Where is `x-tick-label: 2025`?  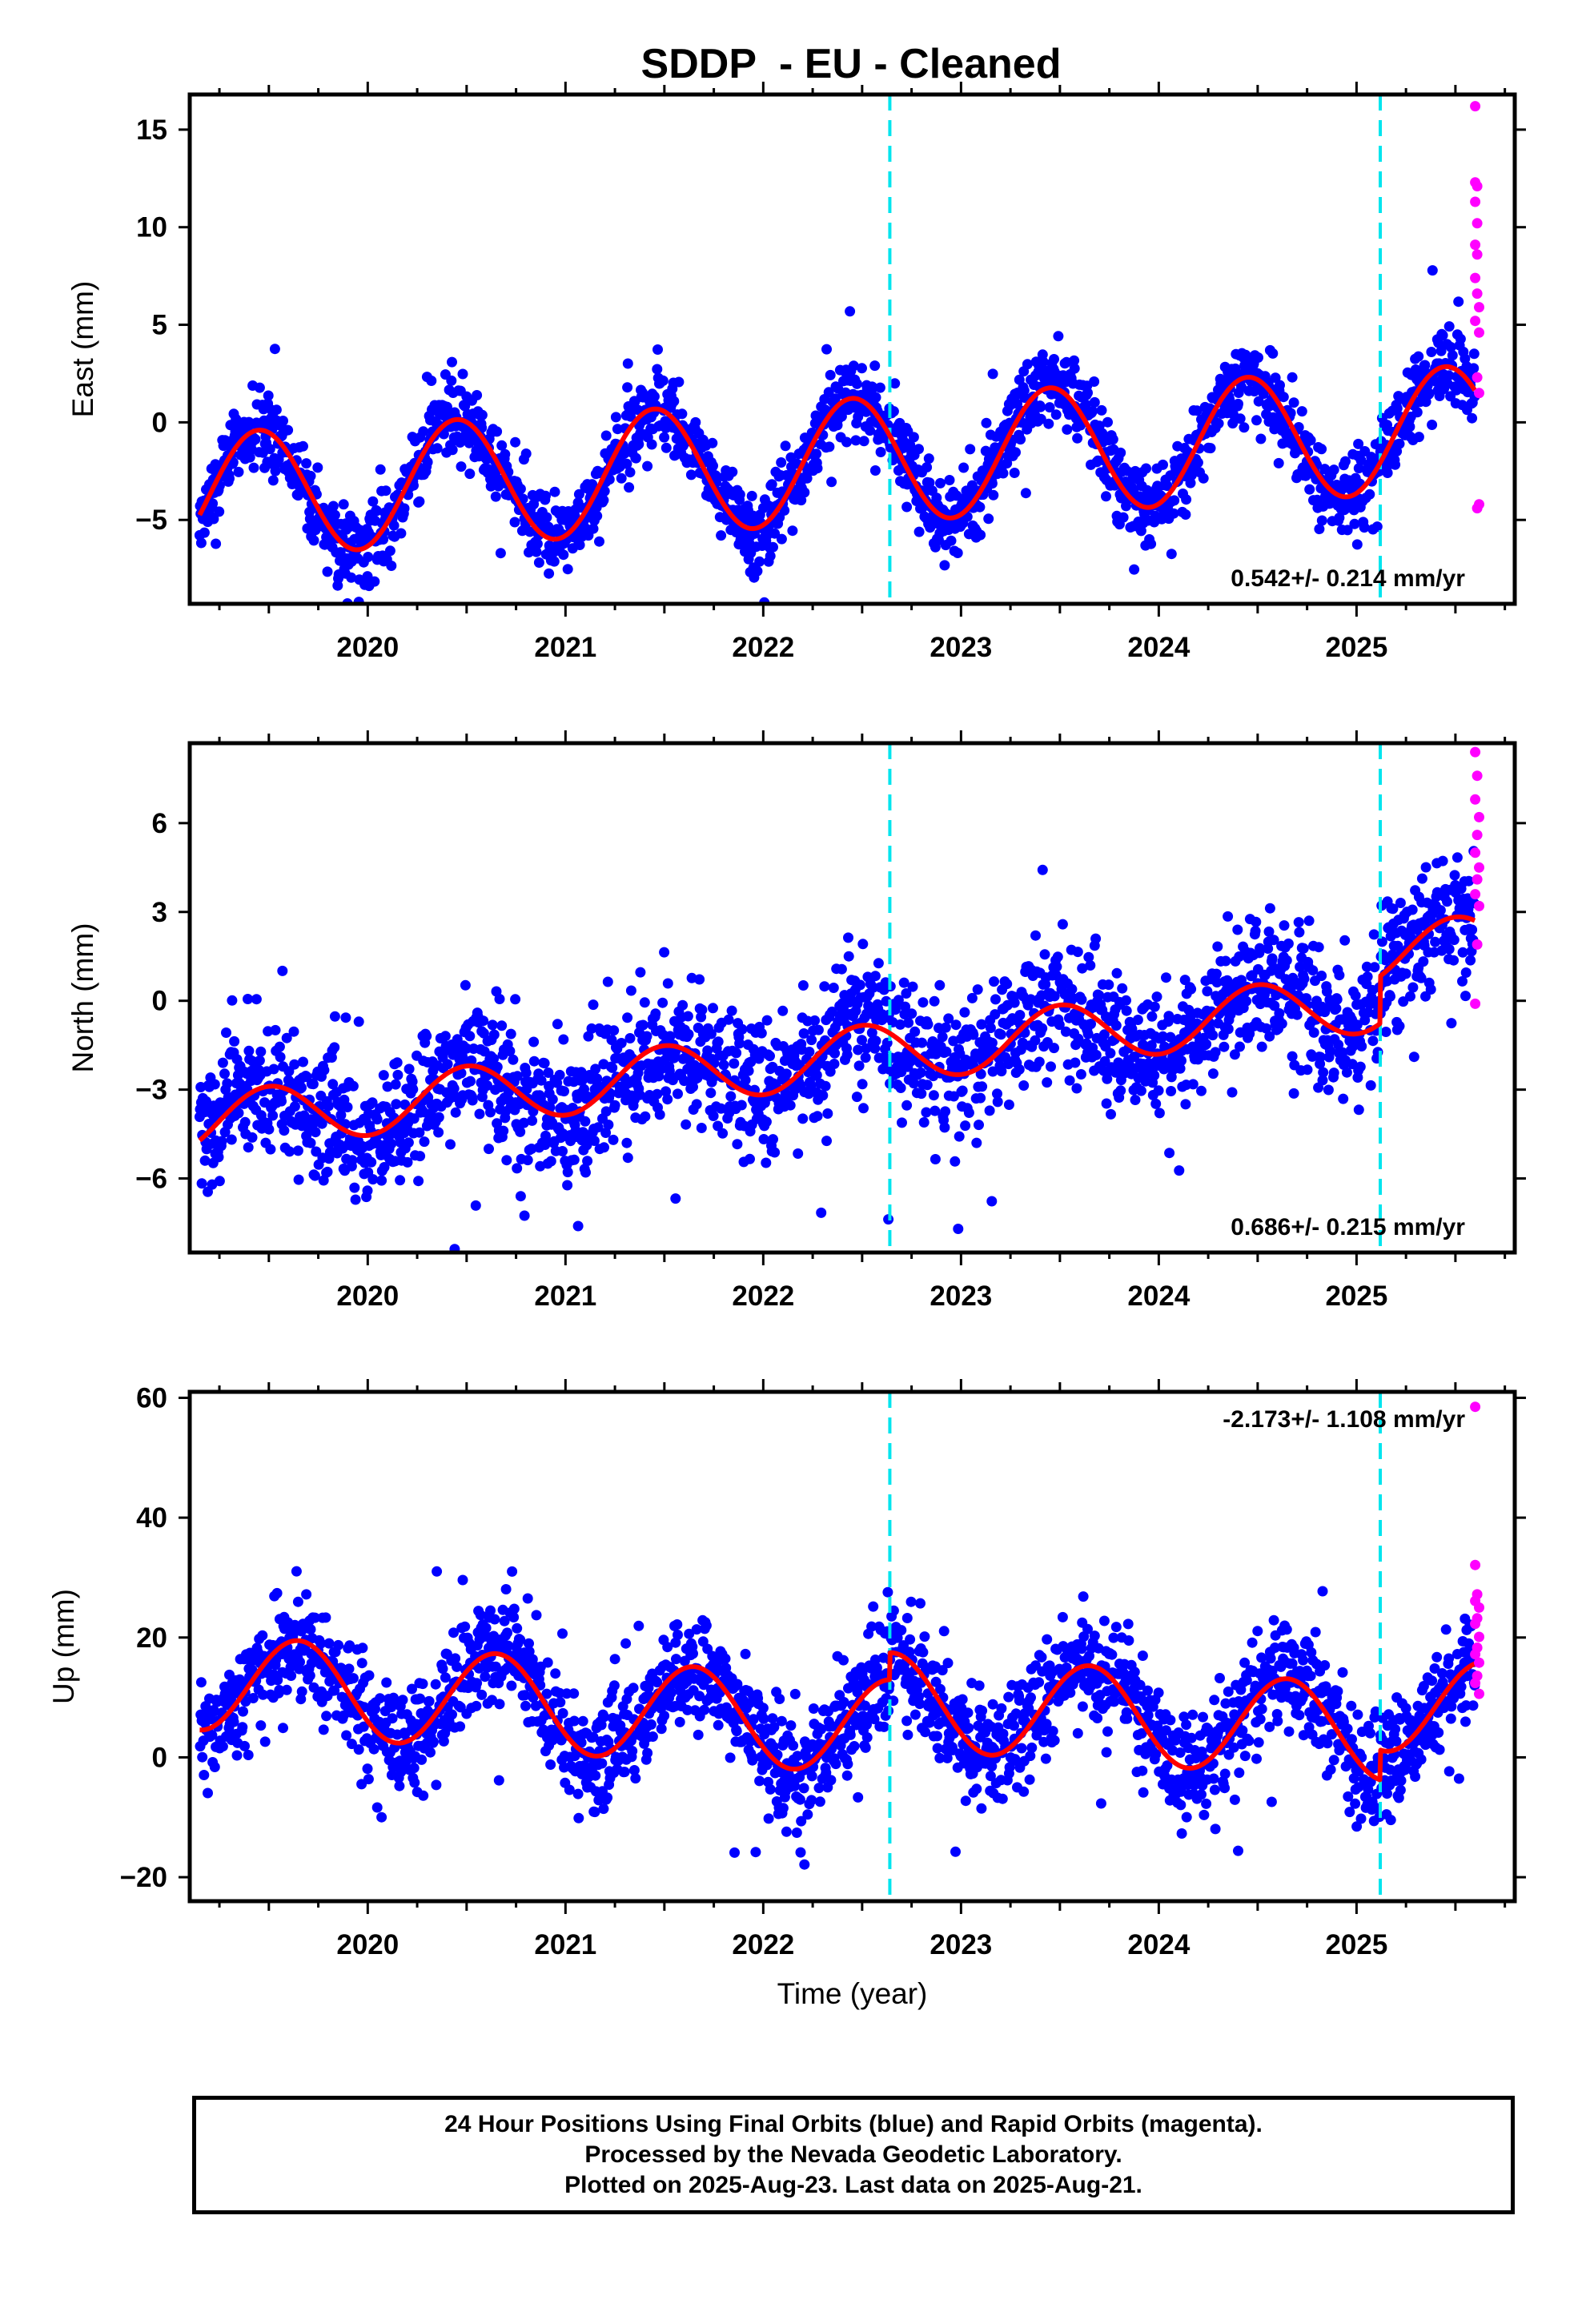
x-tick-label: 2025 is located at coordinates (1356, 1296).